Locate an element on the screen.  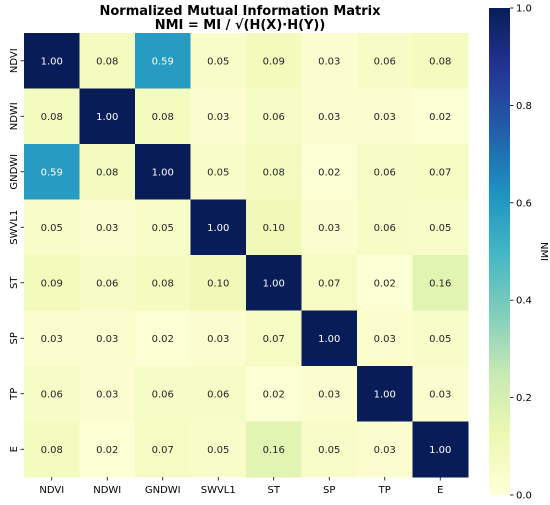
x-tick-label: TP is located at coordinates (384, 490).